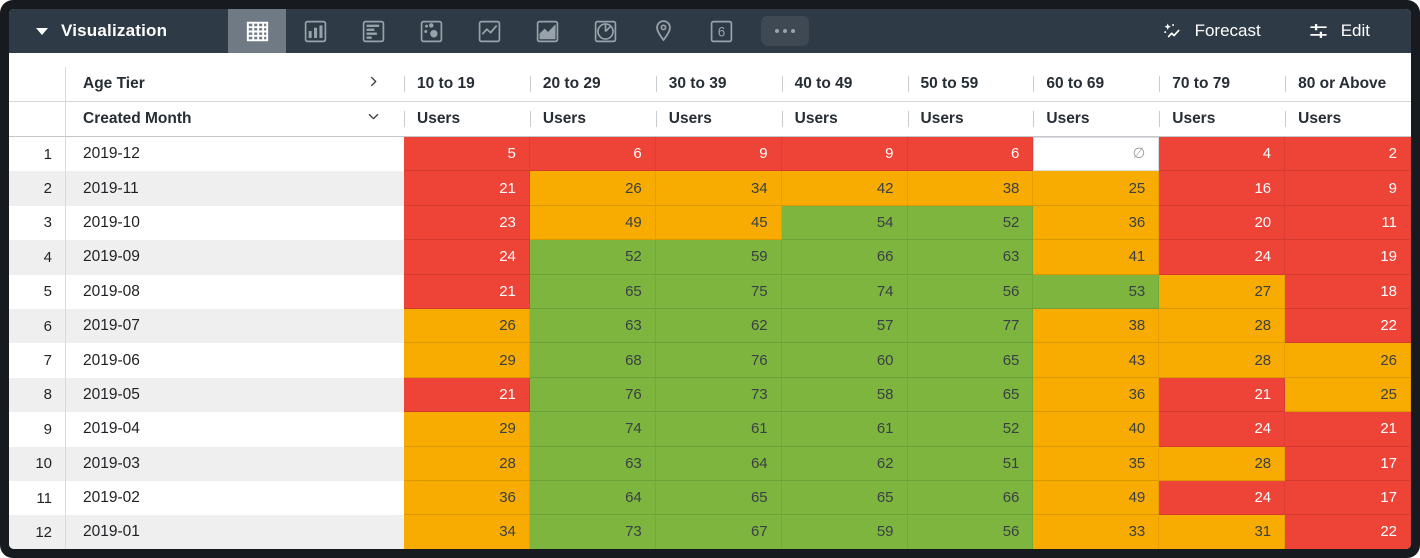 This screenshot has height=558, width=1420. Describe the element at coordinates (235, 223) in the screenshot. I see `month-cell: 2019-10` at that location.